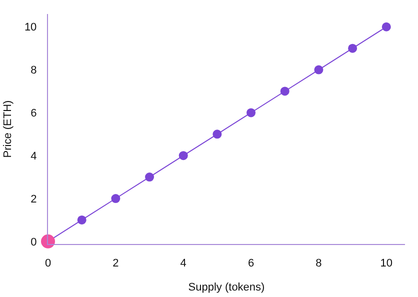 The width and height of the screenshot is (418, 297). I want to click on x-tick-label: 4, so click(183, 263).